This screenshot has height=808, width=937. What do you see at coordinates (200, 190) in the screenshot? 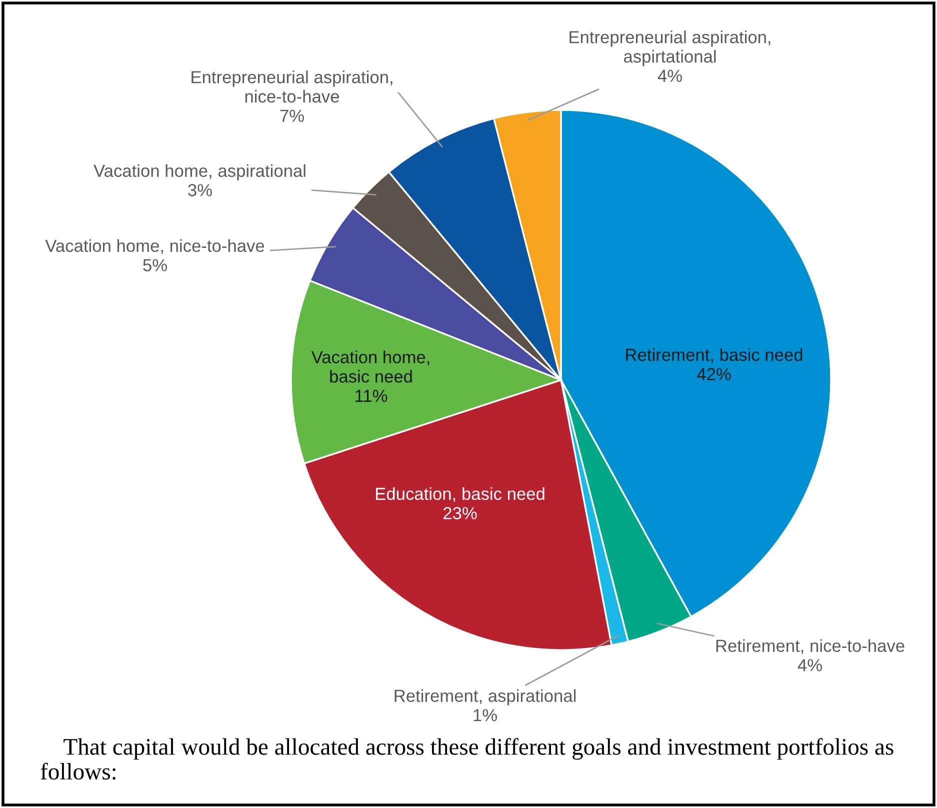
I see `data-label: 3%` at bounding box center [200, 190].